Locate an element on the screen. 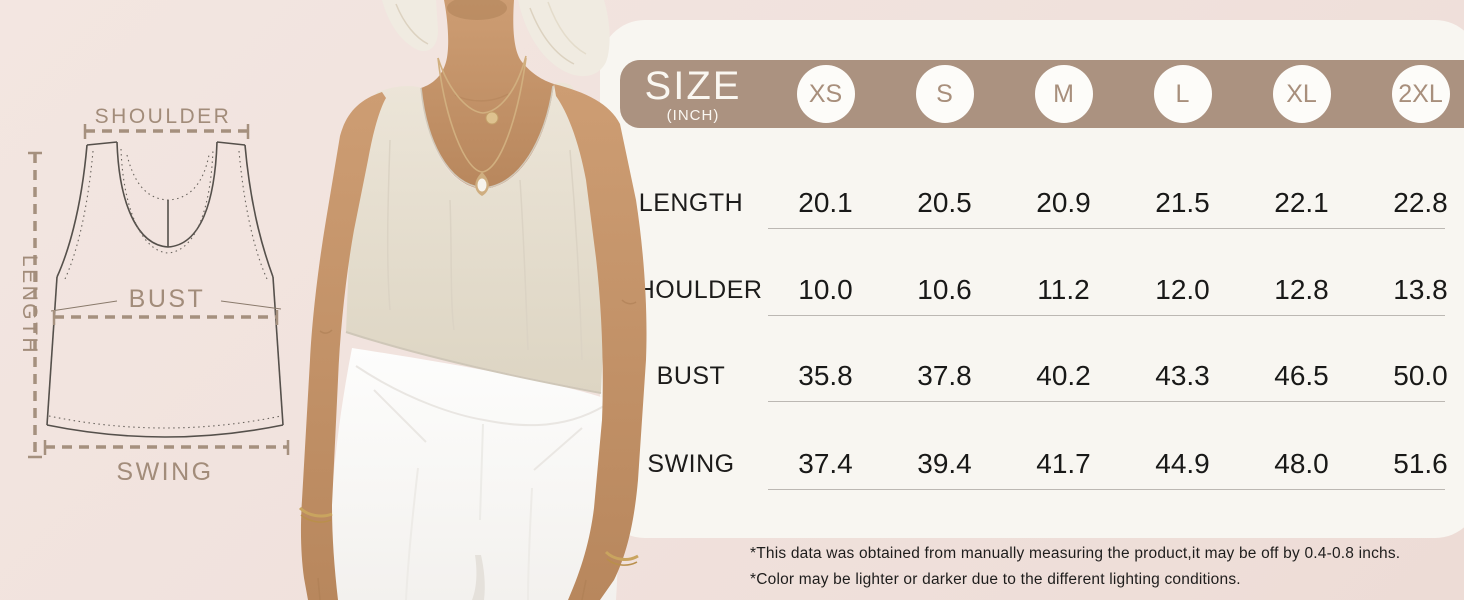 The width and height of the screenshot is (1464, 600). table-row-swing: SWING 37.4 39.4 41.7 44.9 48.0 51.6 is located at coordinates (1040, 464).